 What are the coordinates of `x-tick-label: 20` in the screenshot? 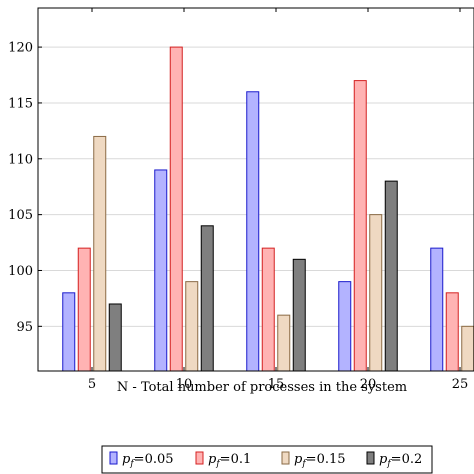 It's located at (368, 384).